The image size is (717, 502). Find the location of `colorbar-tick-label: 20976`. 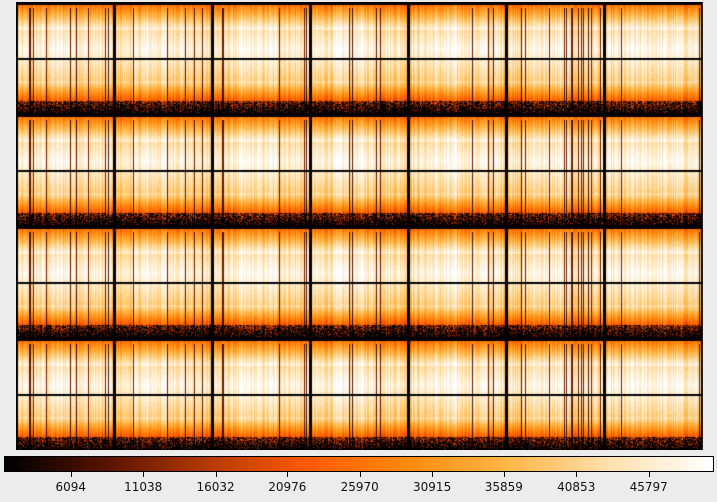

colorbar-tick-label: 20976 is located at coordinates (287, 487).